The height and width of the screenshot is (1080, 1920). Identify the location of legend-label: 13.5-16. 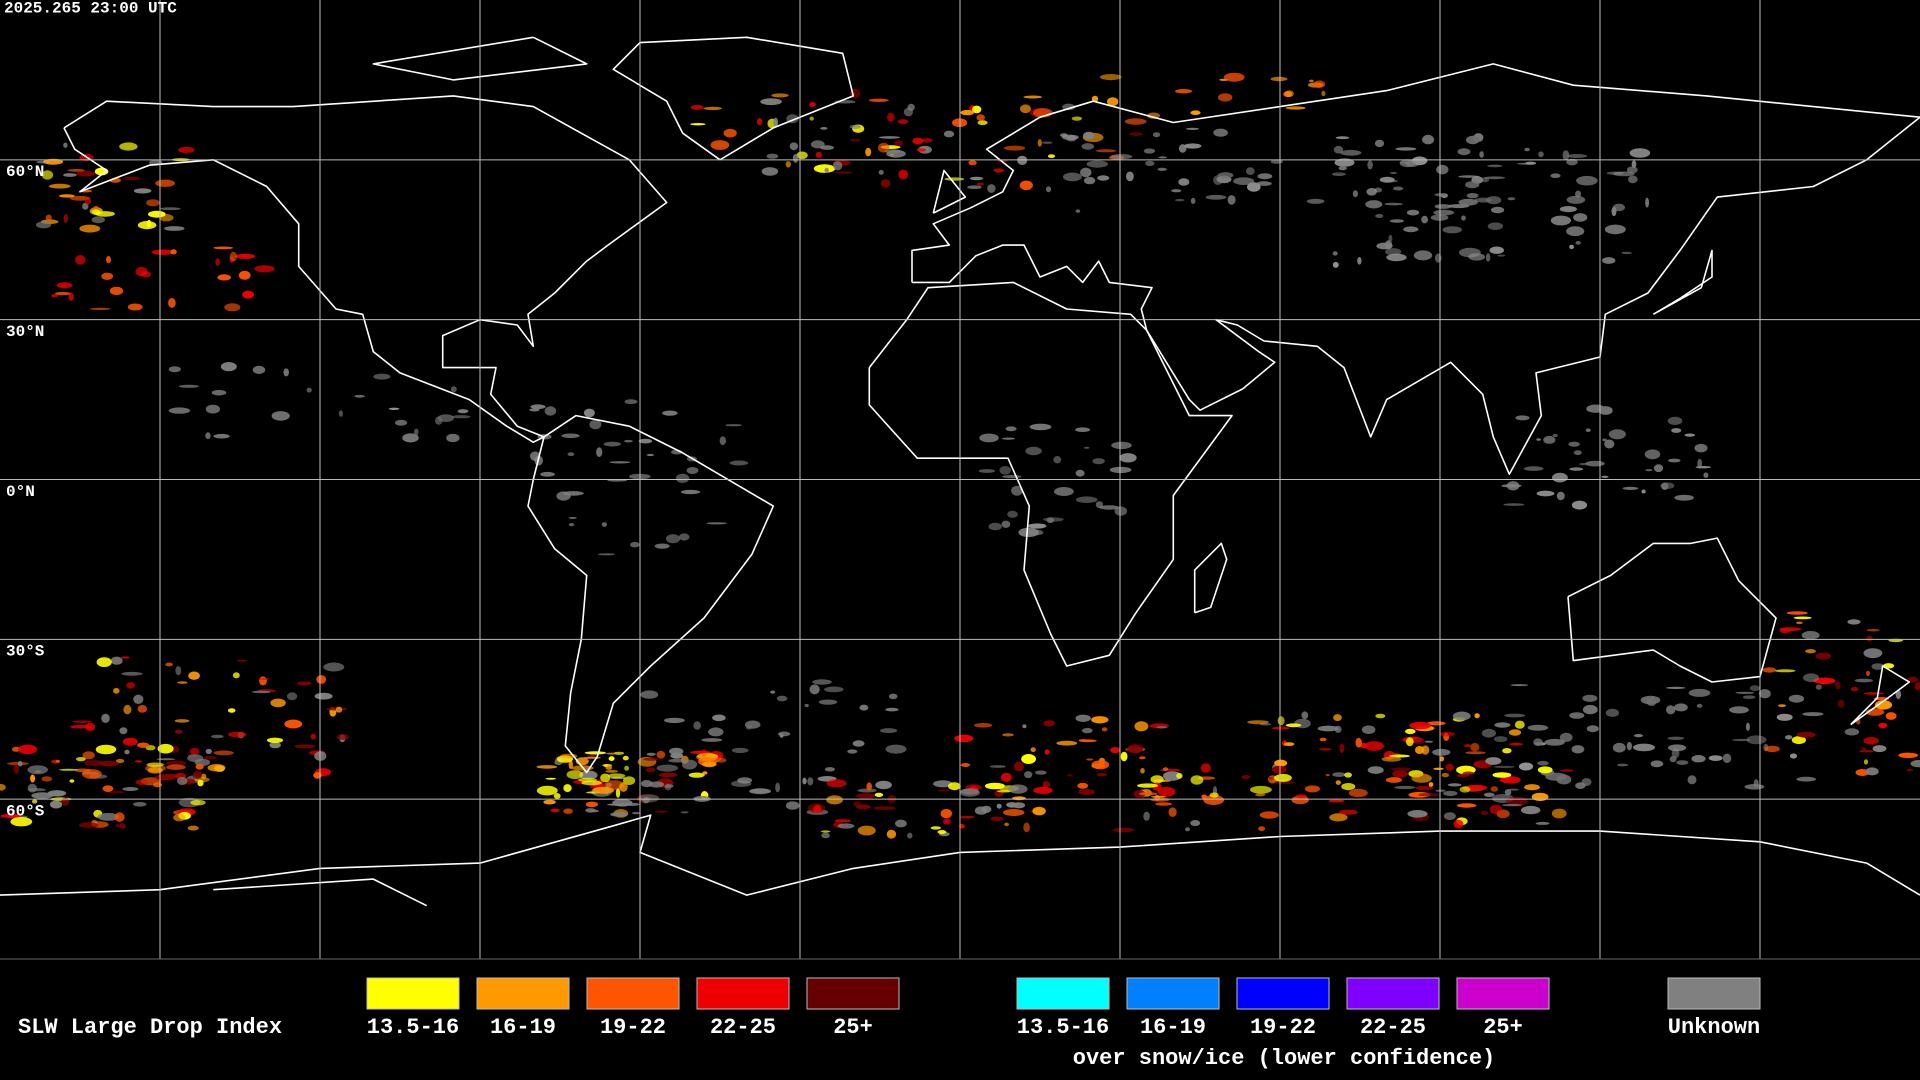
(413, 1027).